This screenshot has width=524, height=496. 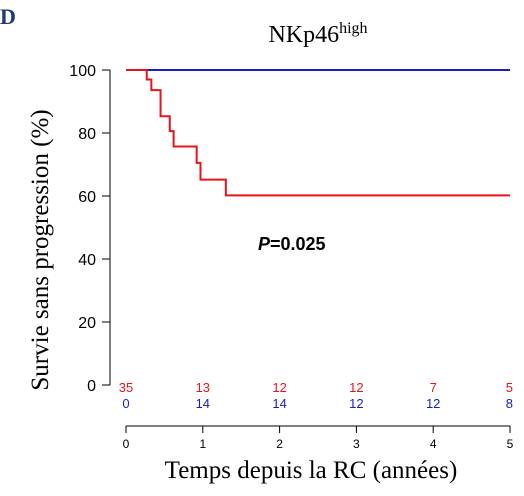 I want to click on x-tick-label: 2, so click(x=279, y=444).